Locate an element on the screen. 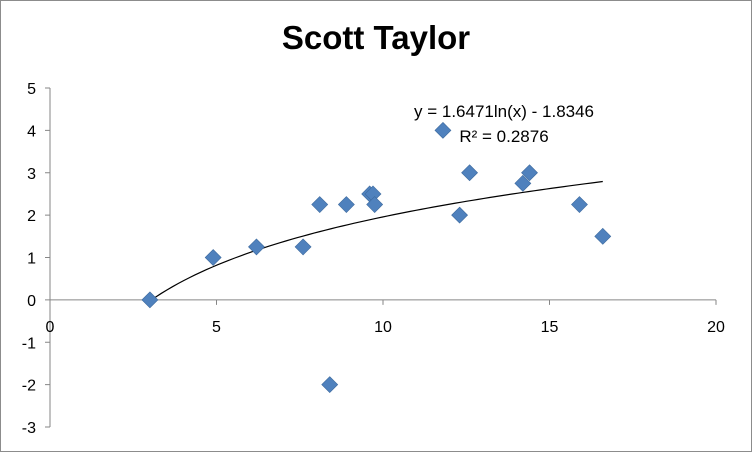 Image resolution: width=752 pixels, height=452 pixels. y-tick-label: -1 is located at coordinates (29, 343).